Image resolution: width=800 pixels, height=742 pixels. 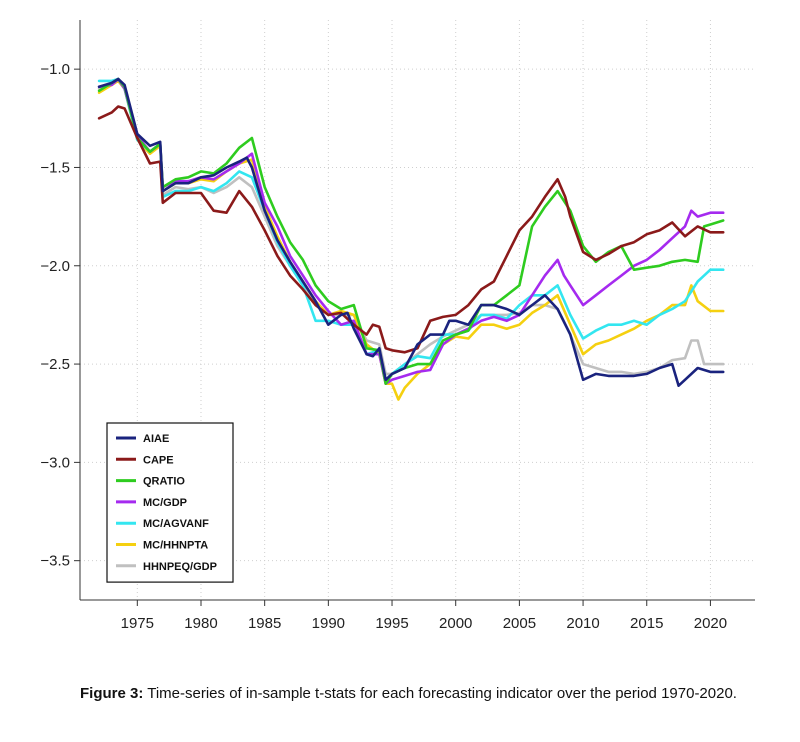 What do you see at coordinates (176, 524) in the screenshot?
I see `legend-label-mc-agvanf: MC/AGVANF` at bounding box center [176, 524].